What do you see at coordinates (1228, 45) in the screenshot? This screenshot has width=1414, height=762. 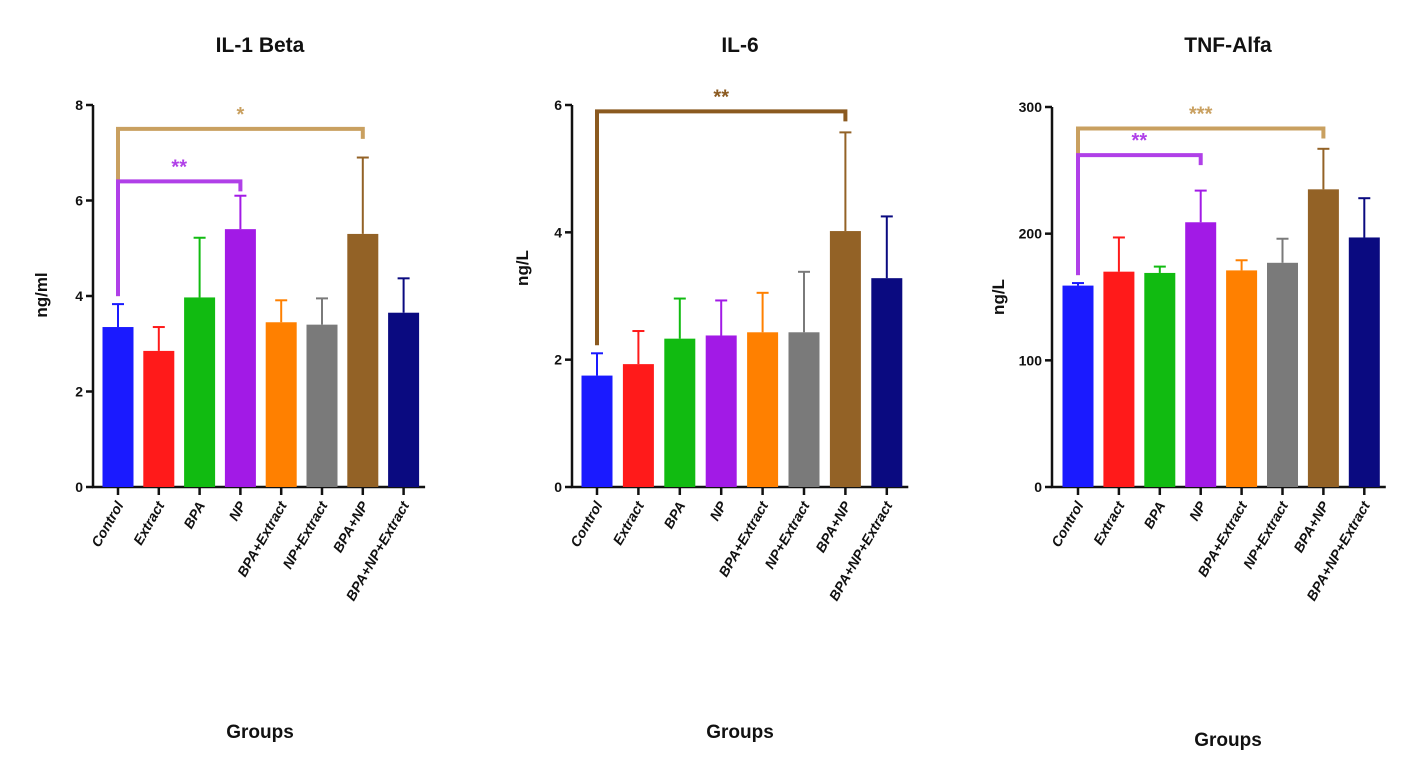 I see `chart-title: TNF-Alfa` at bounding box center [1228, 45].